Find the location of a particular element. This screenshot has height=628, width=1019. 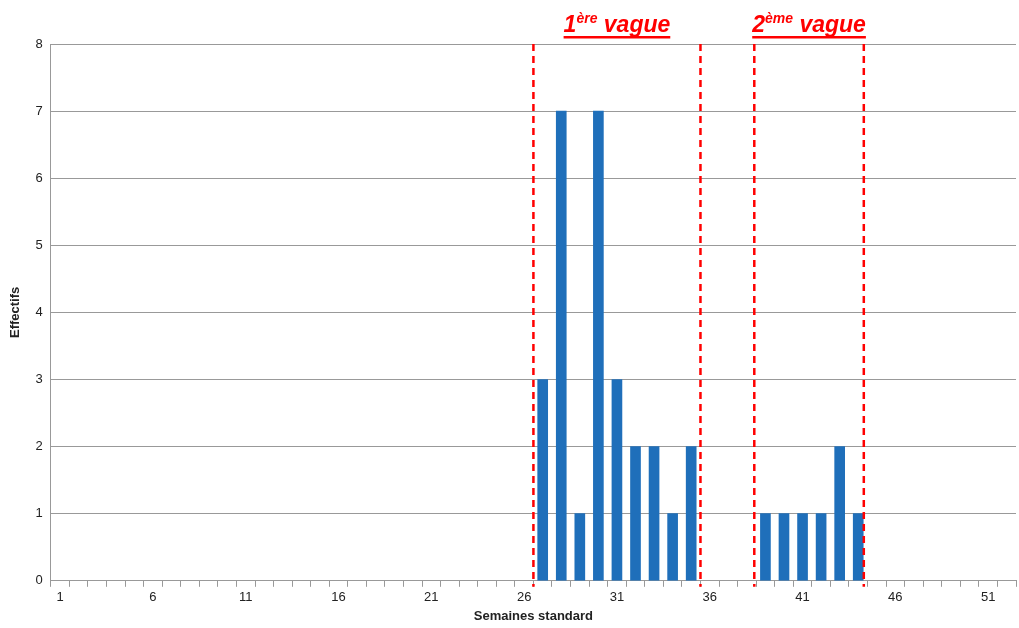

x-tick-label: 21 is located at coordinates (431, 597).